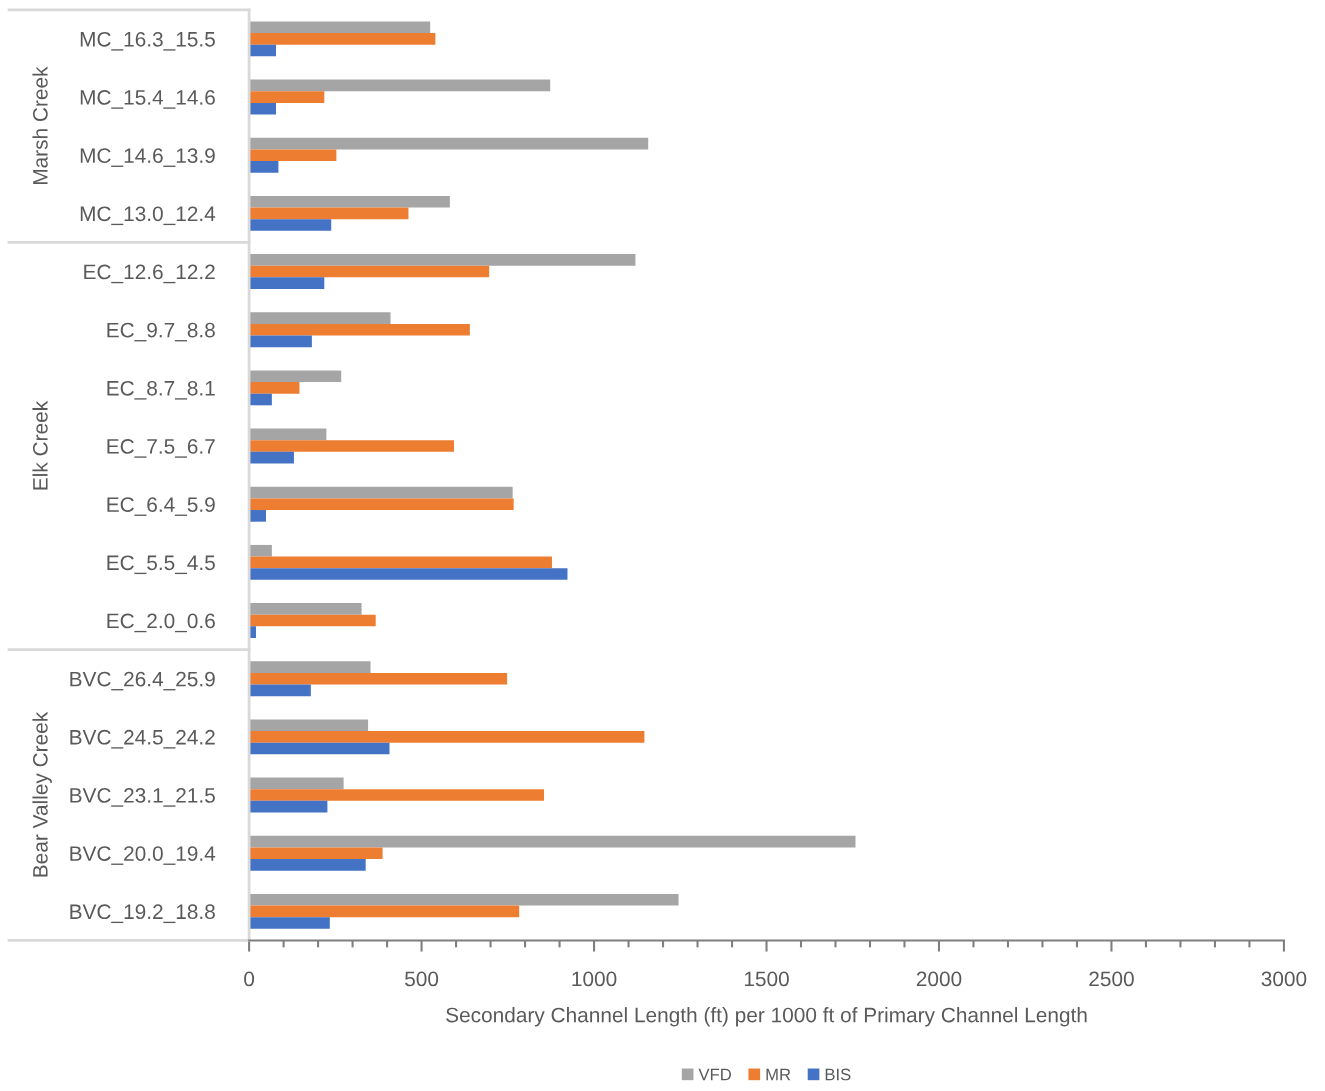 Image resolution: width=1325 pixels, height=1091 pixels. What do you see at coordinates (40, 445) in the screenshot?
I see `text: Elk Creek` at bounding box center [40, 445].